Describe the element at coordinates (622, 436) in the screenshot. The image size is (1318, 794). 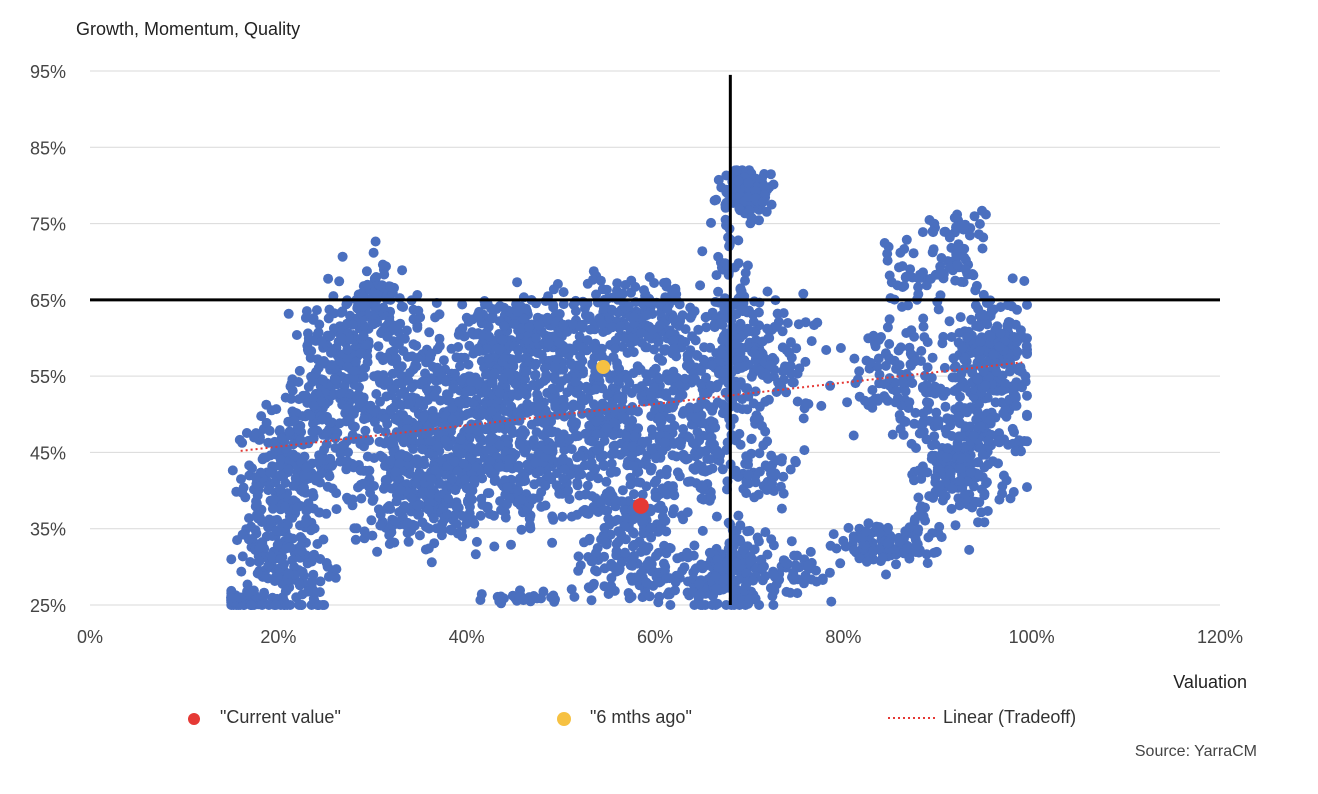
I see `highlight-points` at that location.